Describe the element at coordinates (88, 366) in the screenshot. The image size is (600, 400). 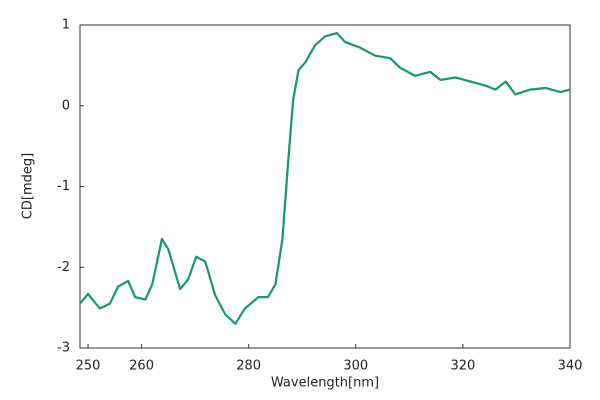
I see `x-tick-label: 250` at that location.